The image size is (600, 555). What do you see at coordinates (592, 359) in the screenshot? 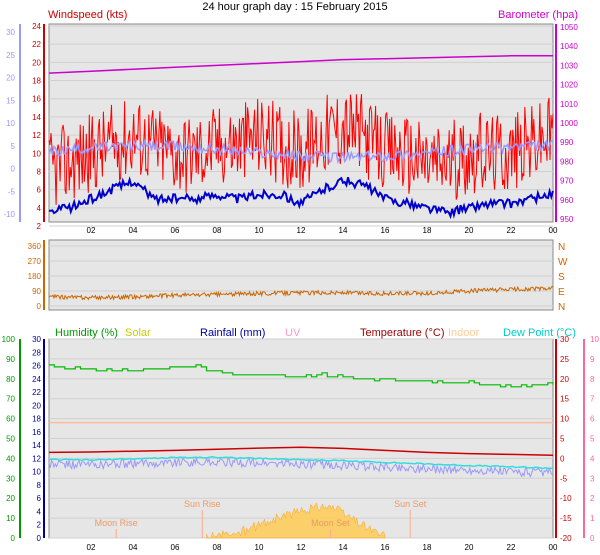
I see `uv-tick-label: 9` at bounding box center [592, 359].